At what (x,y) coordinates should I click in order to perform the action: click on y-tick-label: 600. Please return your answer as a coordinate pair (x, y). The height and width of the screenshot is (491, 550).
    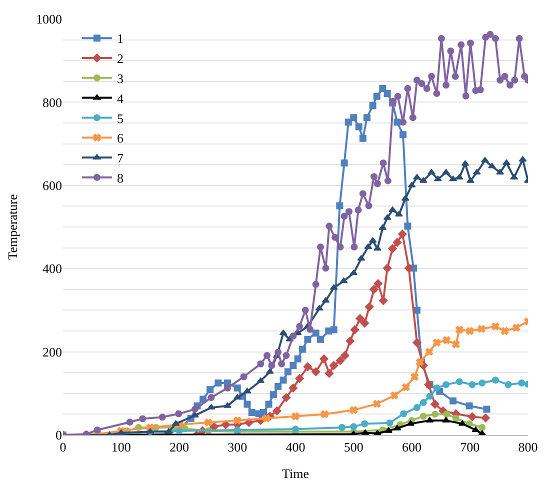
    Looking at the image, I should click on (52, 185).